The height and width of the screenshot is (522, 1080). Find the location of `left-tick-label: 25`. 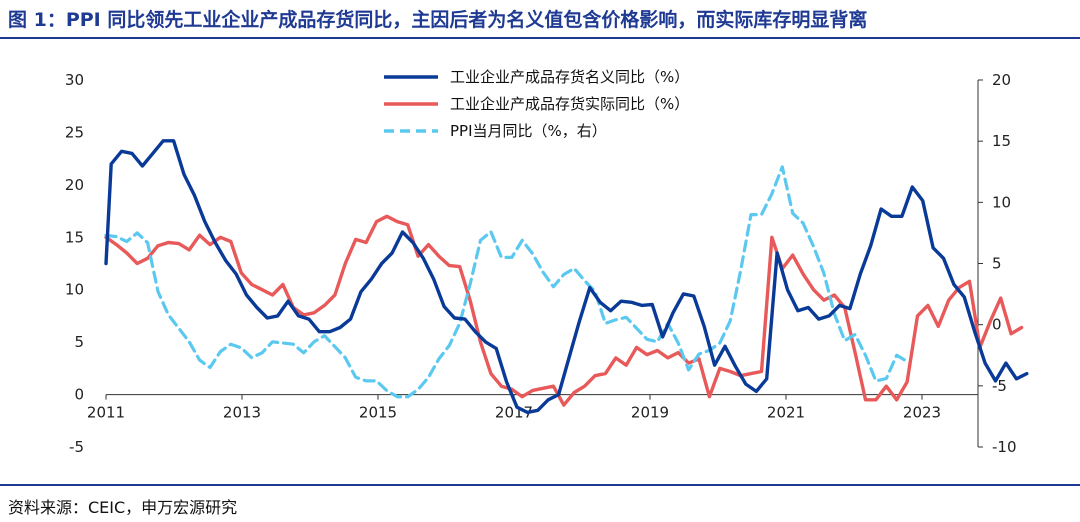

left-tick-label: 25 is located at coordinates (74, 132).